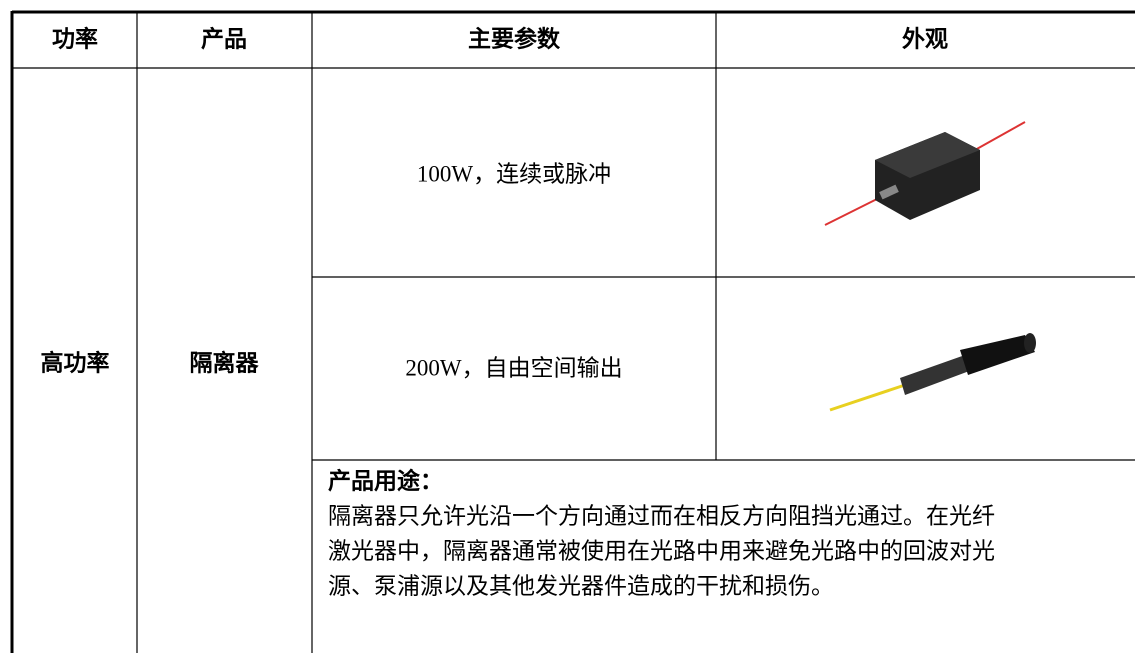 This screenshot has width=1135, height=653. I want to click on power-cell: 高功率, so click(75, 362).